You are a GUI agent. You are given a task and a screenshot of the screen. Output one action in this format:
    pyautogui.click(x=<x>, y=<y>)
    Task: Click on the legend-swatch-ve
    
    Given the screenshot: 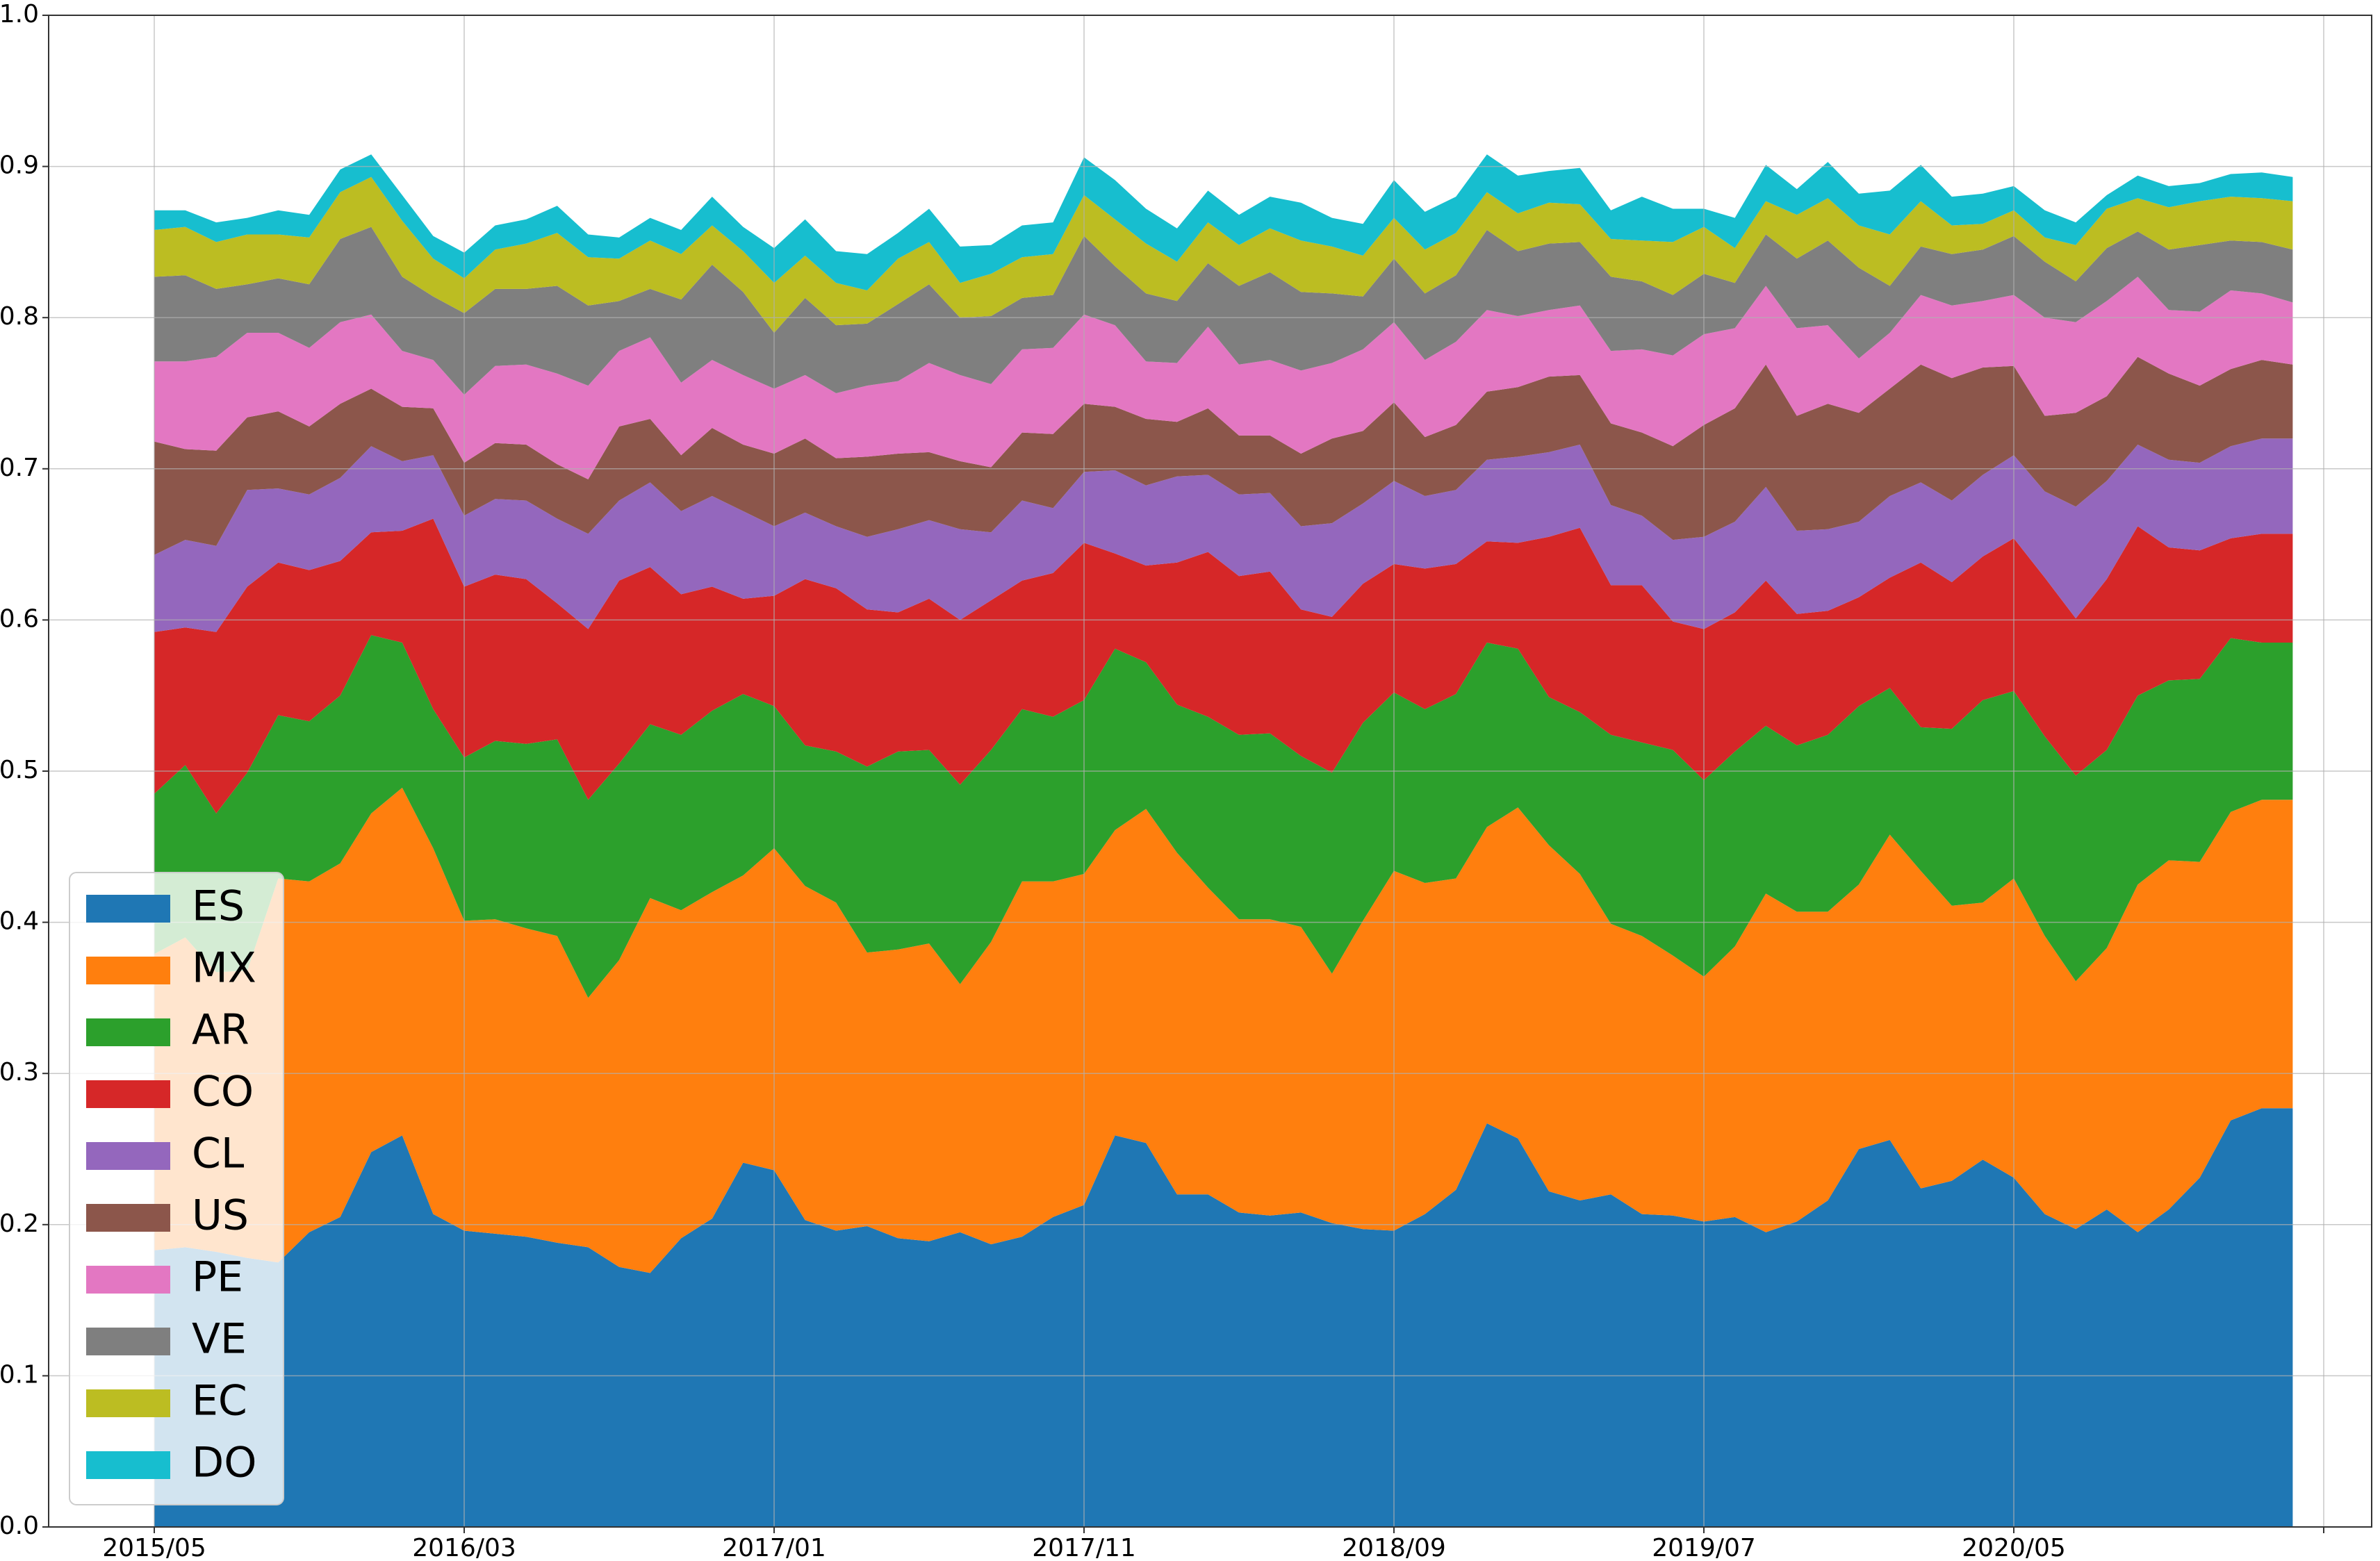 What is the action you would take?
    pyautogui.click(x=128, y=1341)
    